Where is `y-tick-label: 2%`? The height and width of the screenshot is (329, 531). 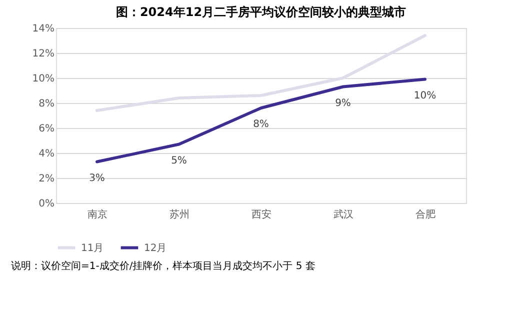 y-tick-label: 2% is located at coordinates (46, 179).